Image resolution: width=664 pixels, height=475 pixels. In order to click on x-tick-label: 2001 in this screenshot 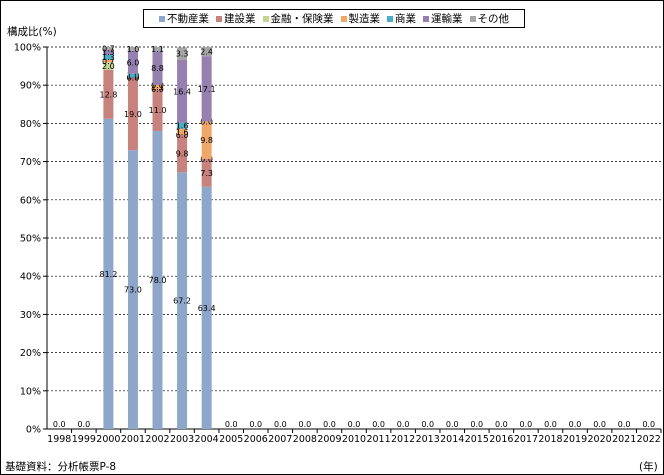, I will do `click(133, 439)`.